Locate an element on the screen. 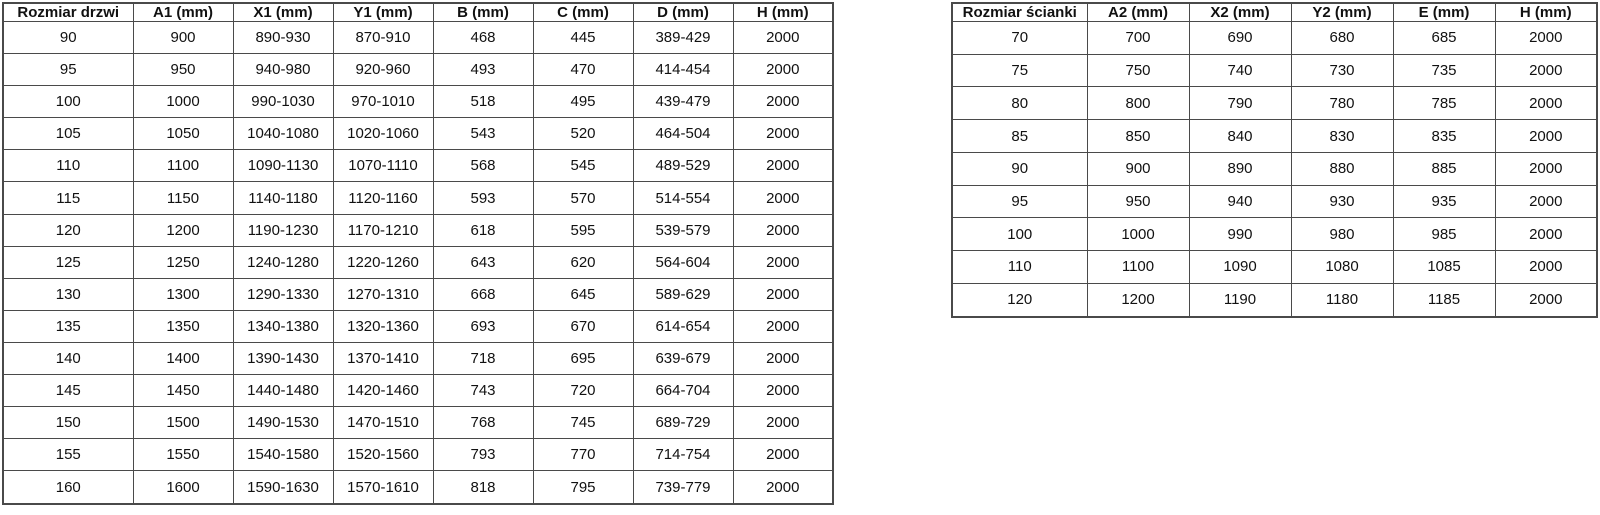  table-cell: 1090 is located at coordinates (1240, 267).